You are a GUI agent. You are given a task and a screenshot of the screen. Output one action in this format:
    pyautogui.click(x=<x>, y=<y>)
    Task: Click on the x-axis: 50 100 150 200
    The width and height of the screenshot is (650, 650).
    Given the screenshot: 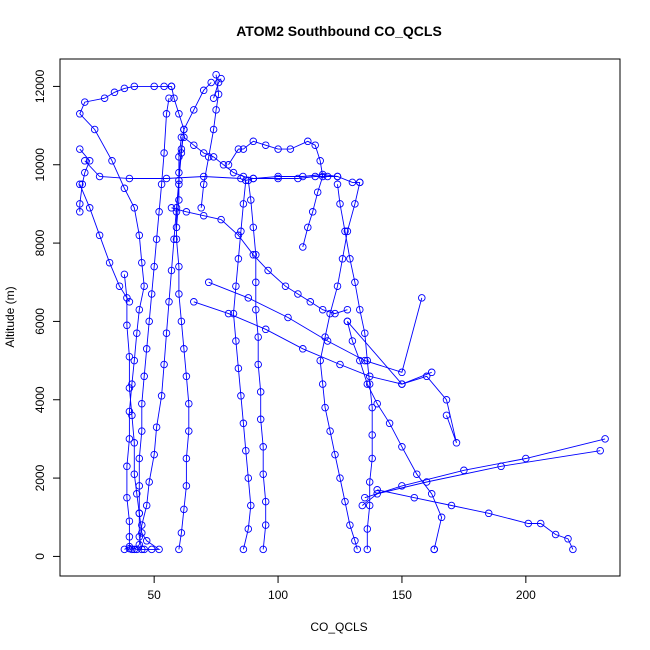 What is the action you would take?
    pyautogui.click(x=341, y=588)
    